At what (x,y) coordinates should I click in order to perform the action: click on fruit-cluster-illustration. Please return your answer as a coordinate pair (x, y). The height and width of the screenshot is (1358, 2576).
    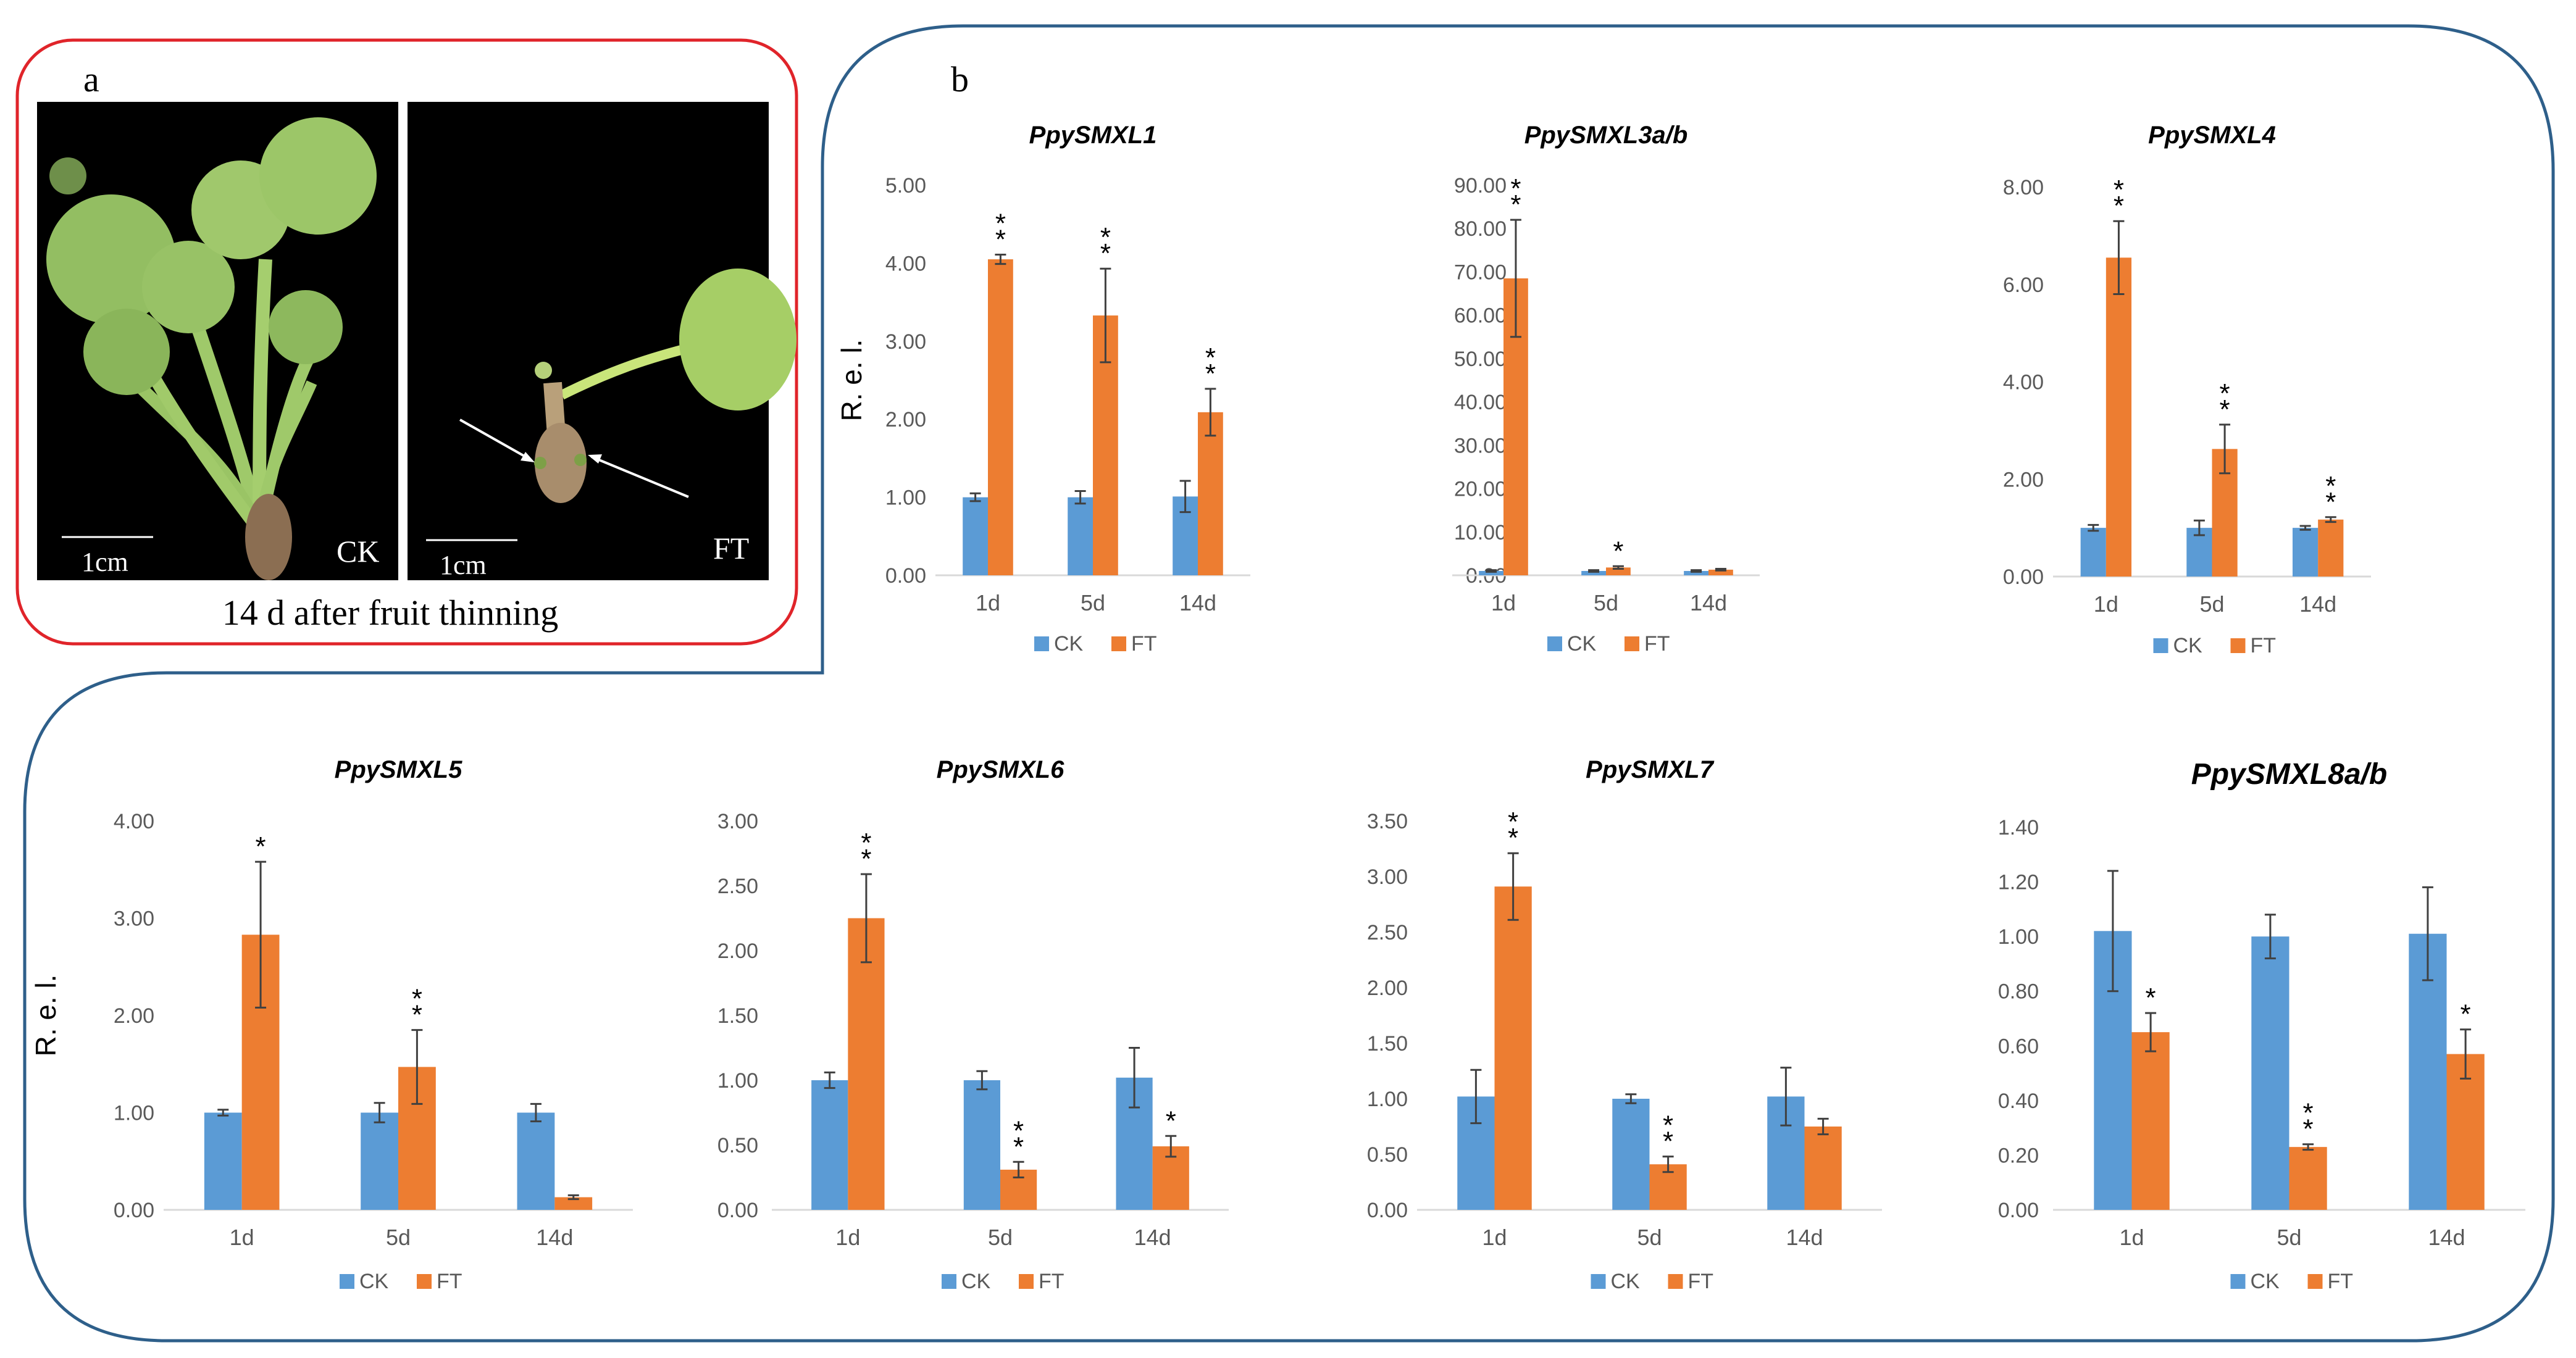
    Looking at the image, I should click on (211, 349).